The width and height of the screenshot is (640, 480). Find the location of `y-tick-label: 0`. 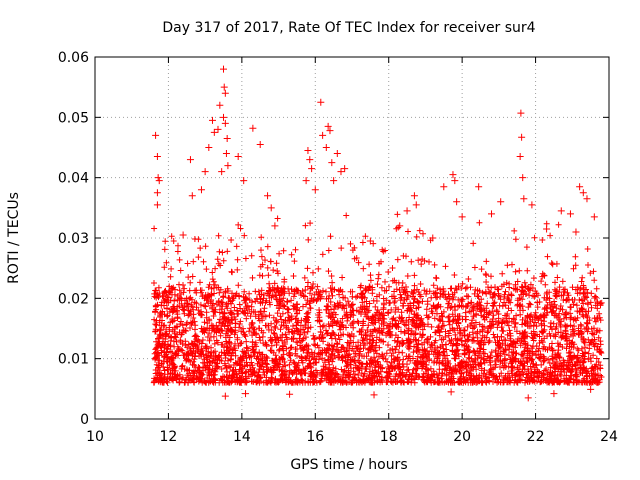

y-tick-label: 0 is located at coordinates (84, 420).